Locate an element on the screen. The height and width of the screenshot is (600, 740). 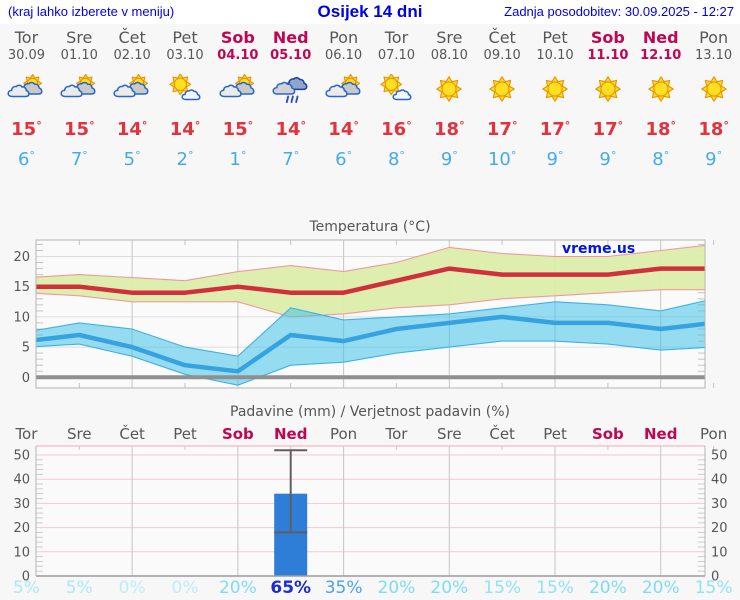
temperature-chart-title: Temperatura (°C) is located at coordinates (370, 227).